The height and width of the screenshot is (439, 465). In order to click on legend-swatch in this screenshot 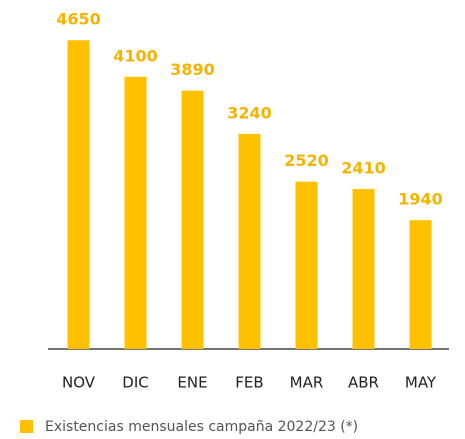, I will do `click(26, 426)`.